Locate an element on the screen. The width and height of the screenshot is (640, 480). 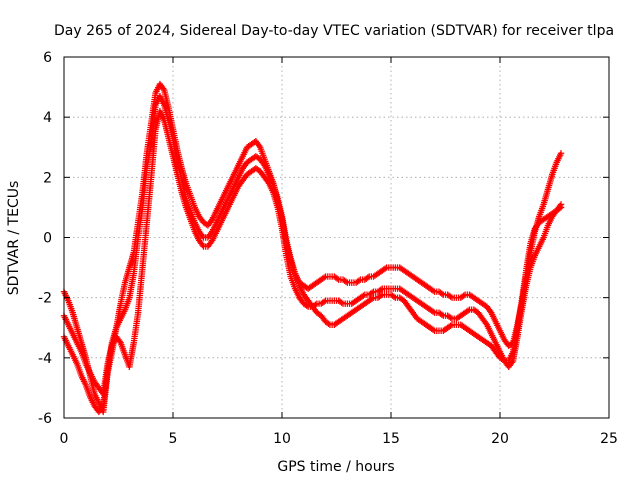
x-tick-label: 10 is located at coordinates (282, 439).